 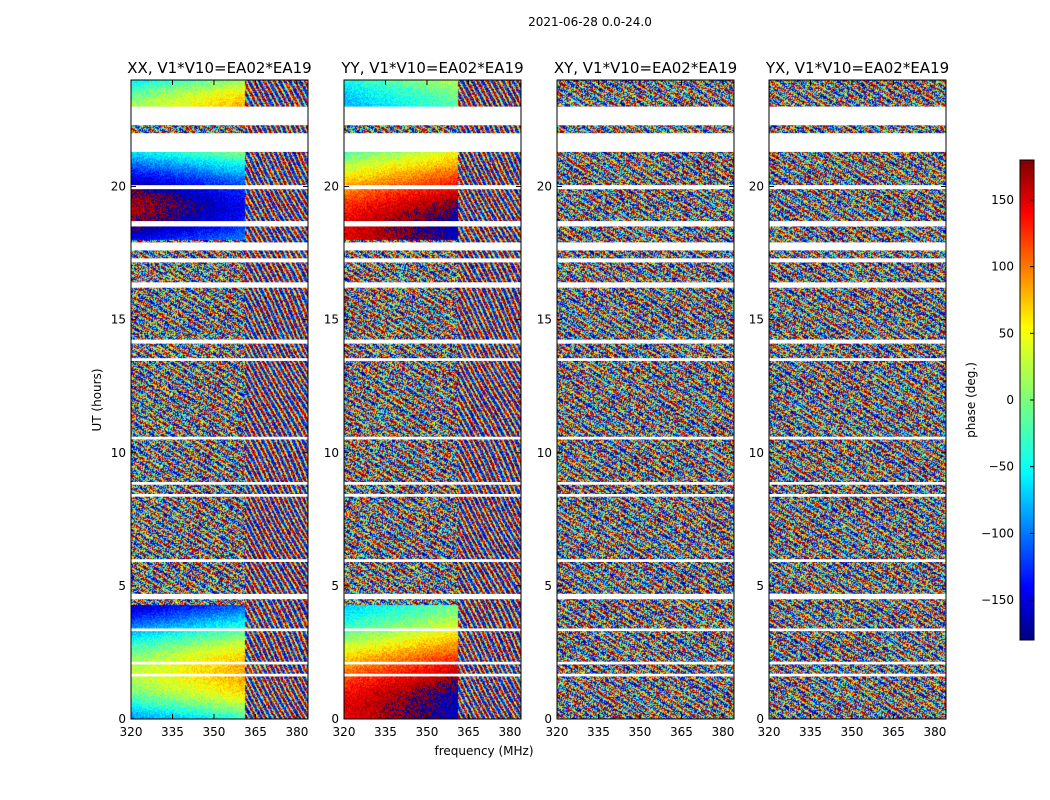 I want to click on panel-title: YY, V1*V10=EA02*EA19, so click(x=431, y=68).